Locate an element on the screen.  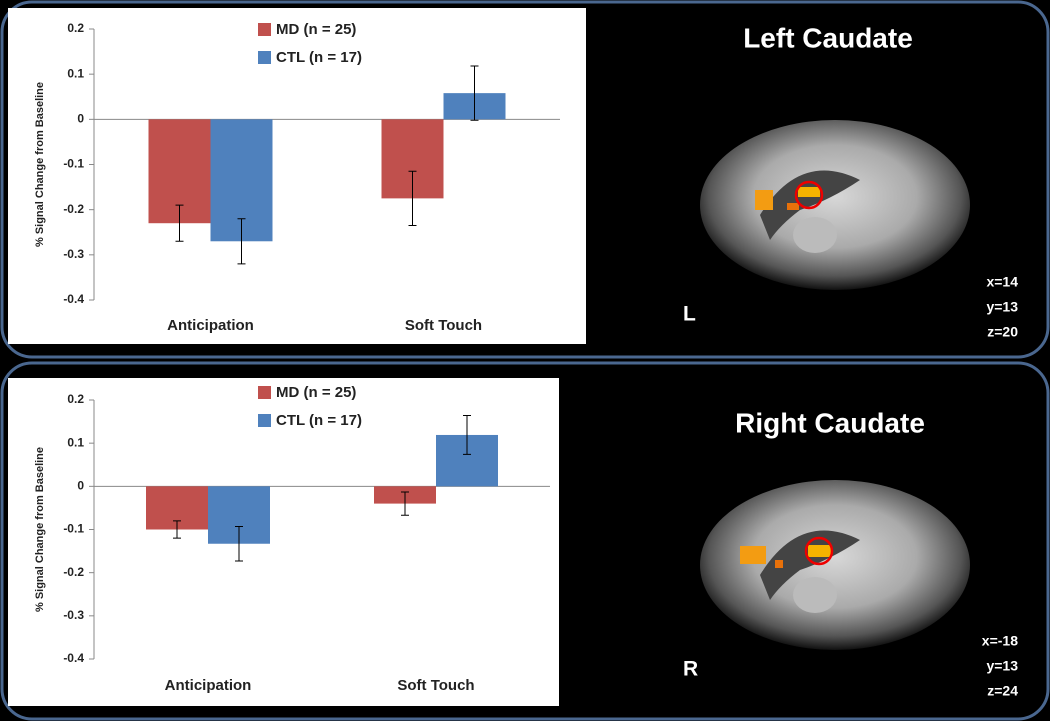
hemisphere-label: L is located at coordinates (689, 314).